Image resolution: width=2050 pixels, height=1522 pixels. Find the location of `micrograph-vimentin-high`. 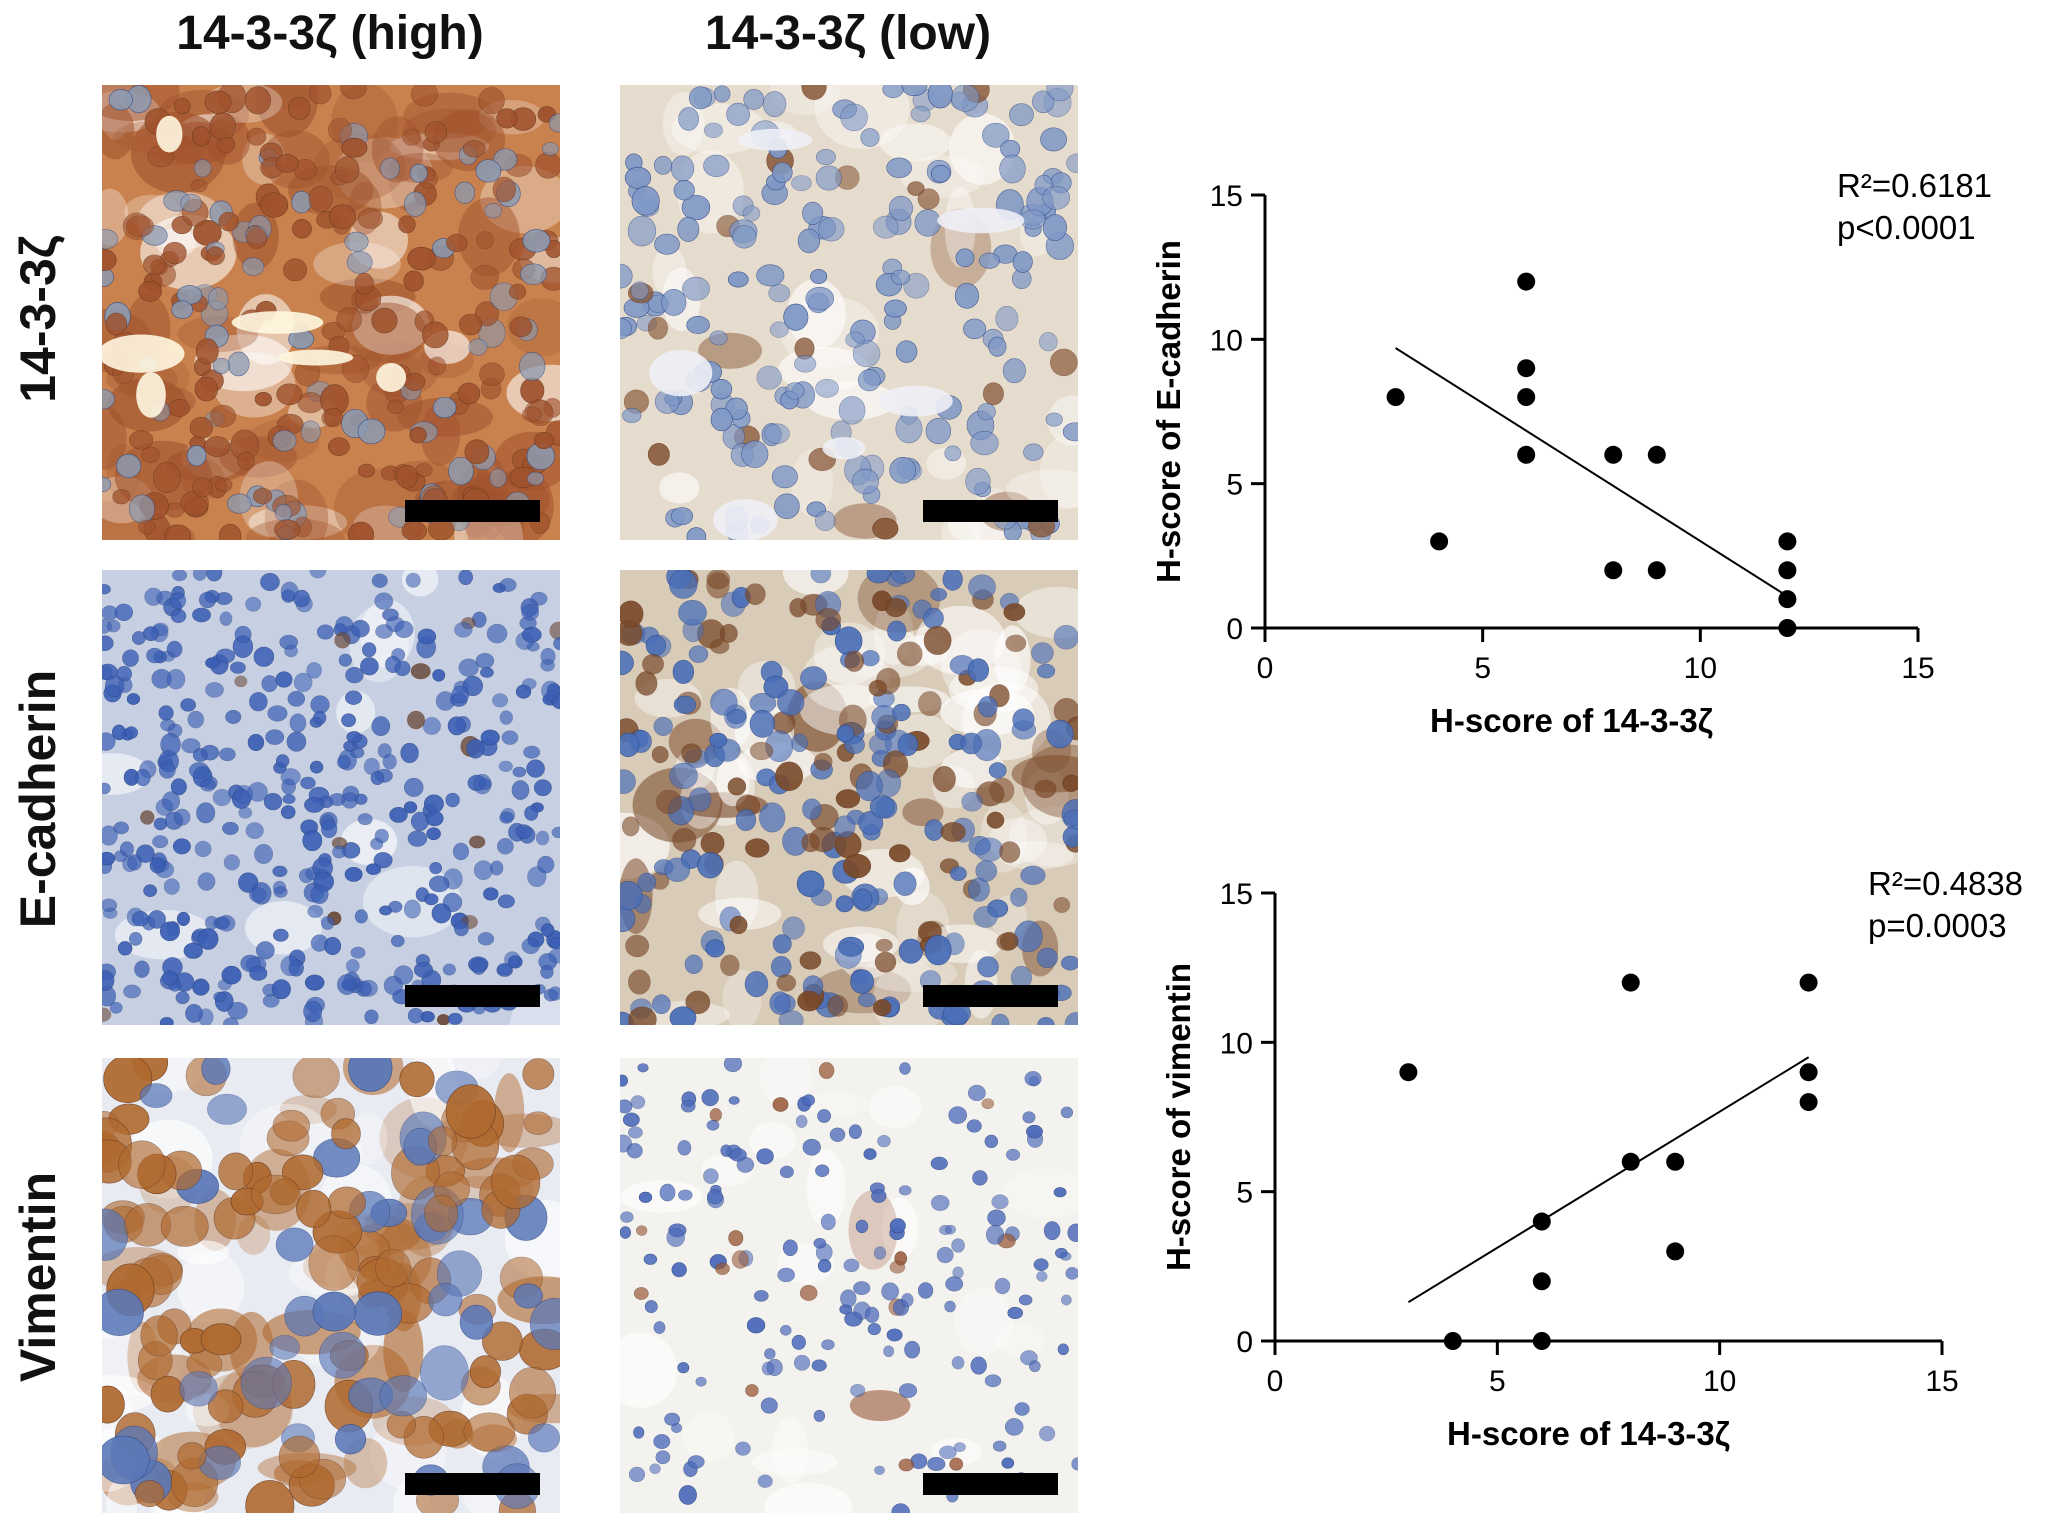

micrograph-vimentin-high is located at coordinates (331, 1285).